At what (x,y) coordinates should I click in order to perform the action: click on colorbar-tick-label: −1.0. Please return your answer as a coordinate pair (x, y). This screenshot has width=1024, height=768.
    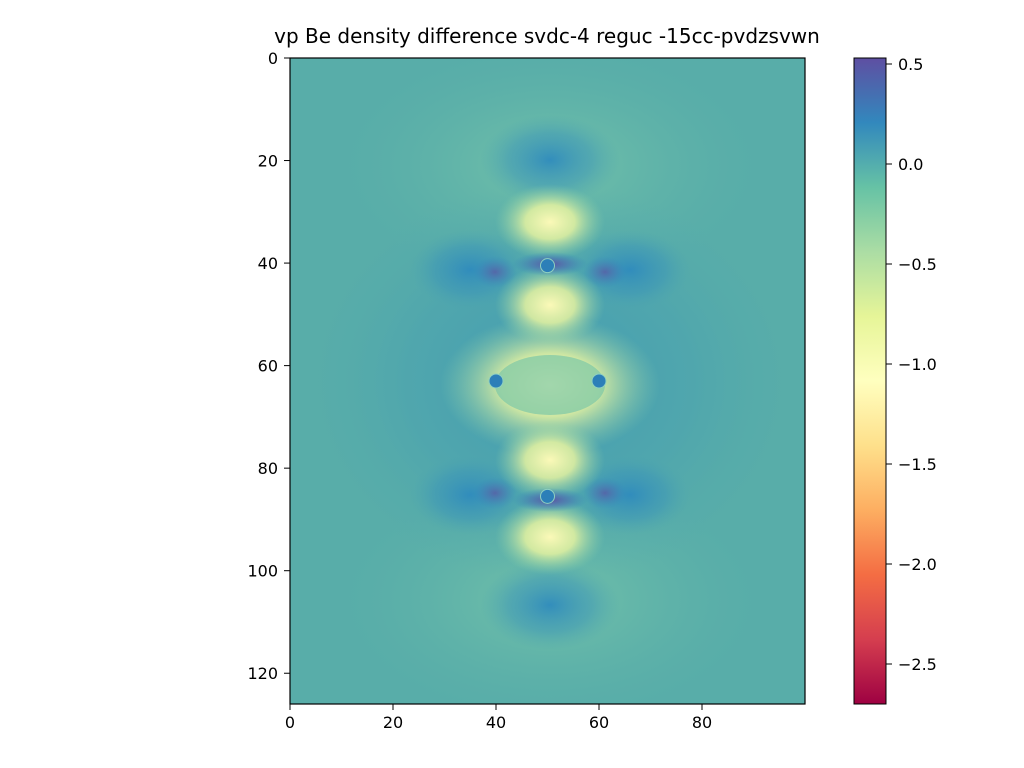
    Looking at the image, I should click on (917, 364).